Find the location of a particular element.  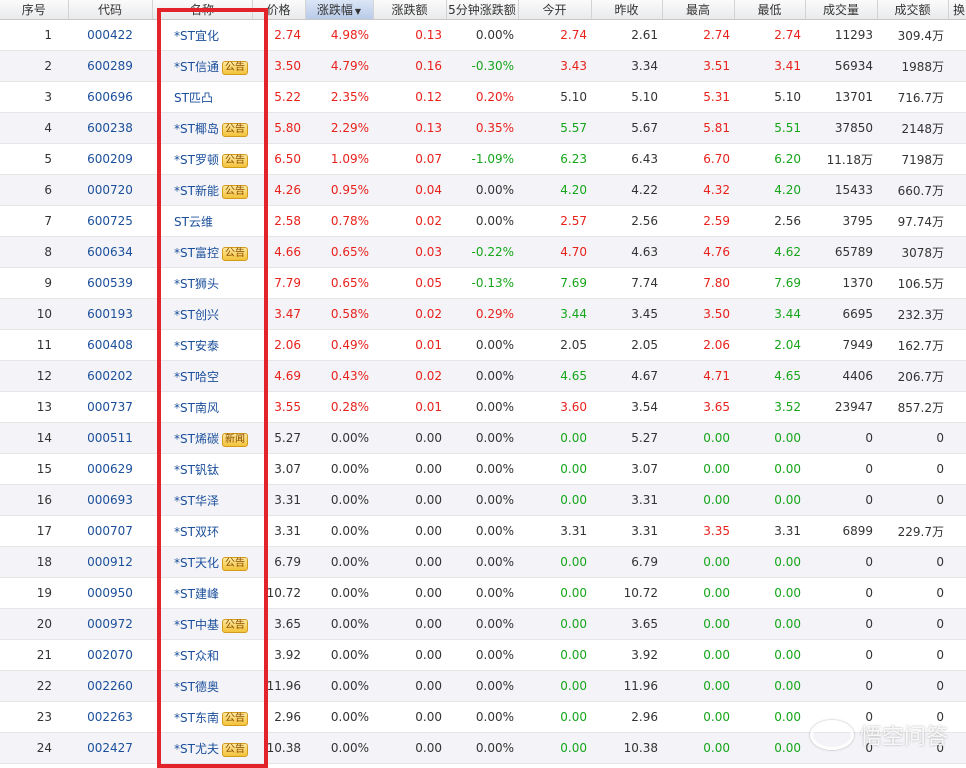

stock-name-cell: *ST富控 公告 is located at coordinates (202, 252).